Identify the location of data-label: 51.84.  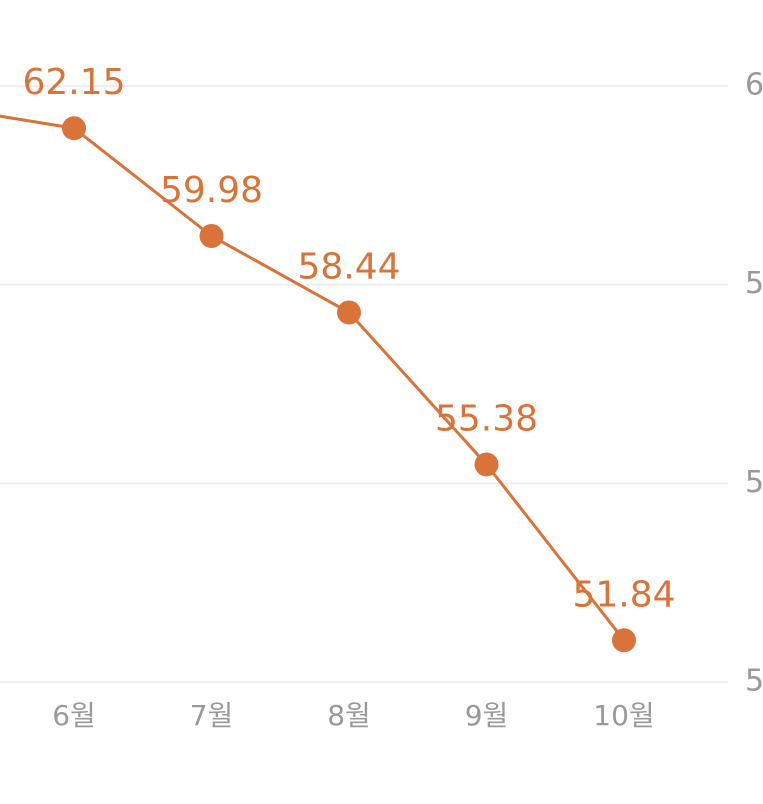
(623, 594).